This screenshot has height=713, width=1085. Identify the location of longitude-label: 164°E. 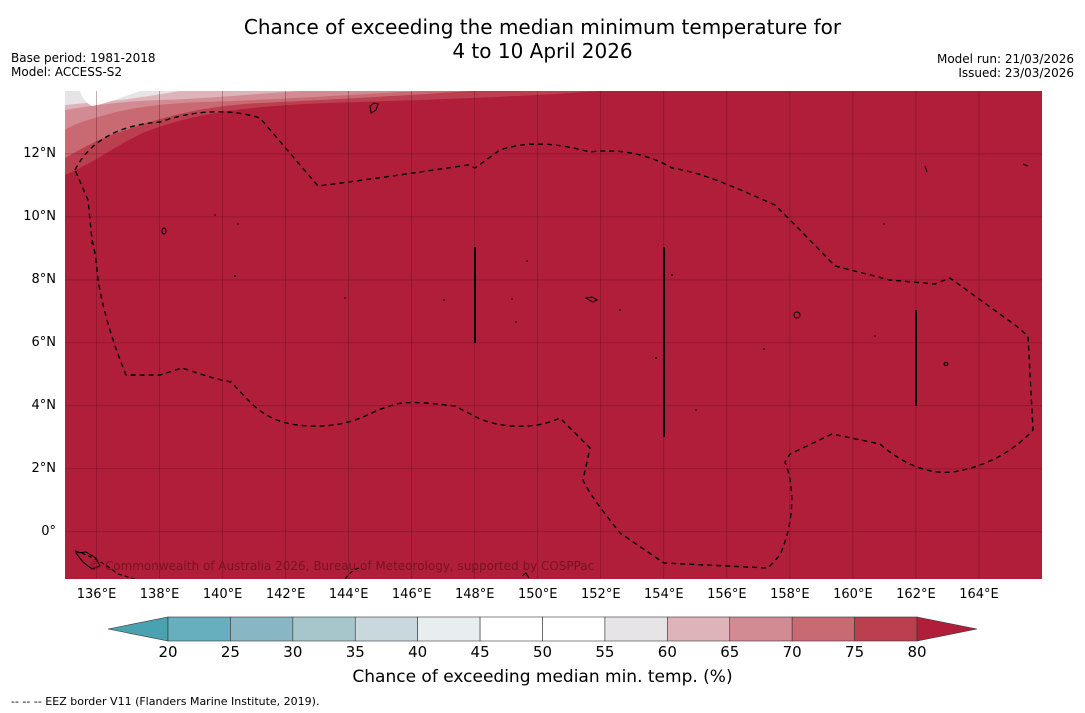
(979, 594).